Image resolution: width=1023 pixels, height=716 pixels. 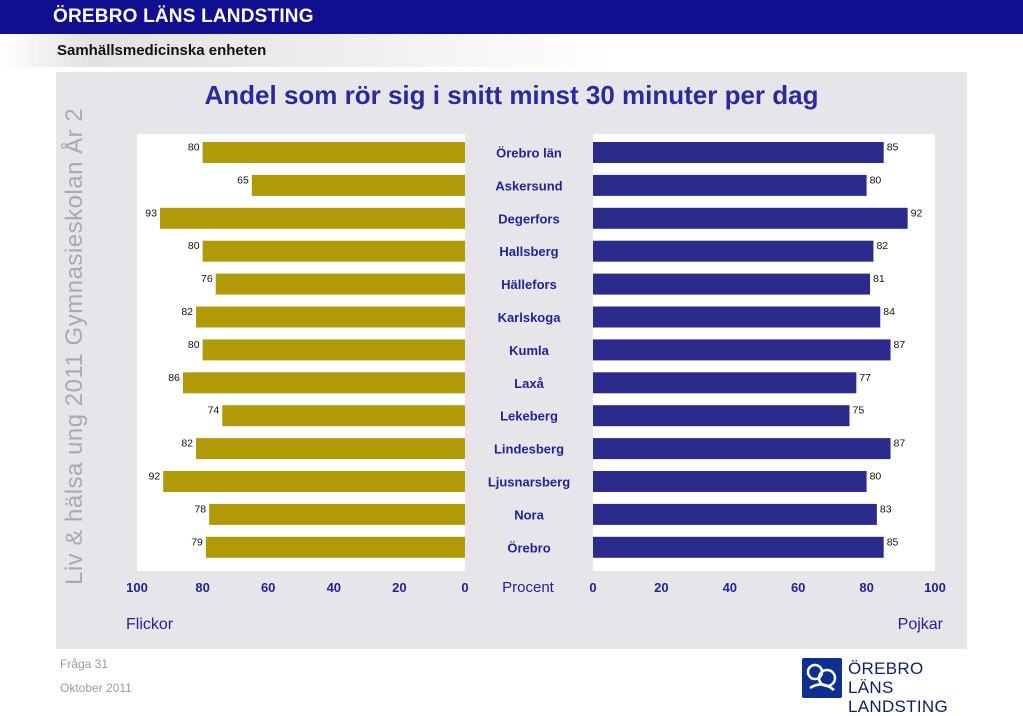 What do you see at coordinates (866, 587) in the screenshot?
I see `boys-tick-label: 80` at bounding box center [866, 587].